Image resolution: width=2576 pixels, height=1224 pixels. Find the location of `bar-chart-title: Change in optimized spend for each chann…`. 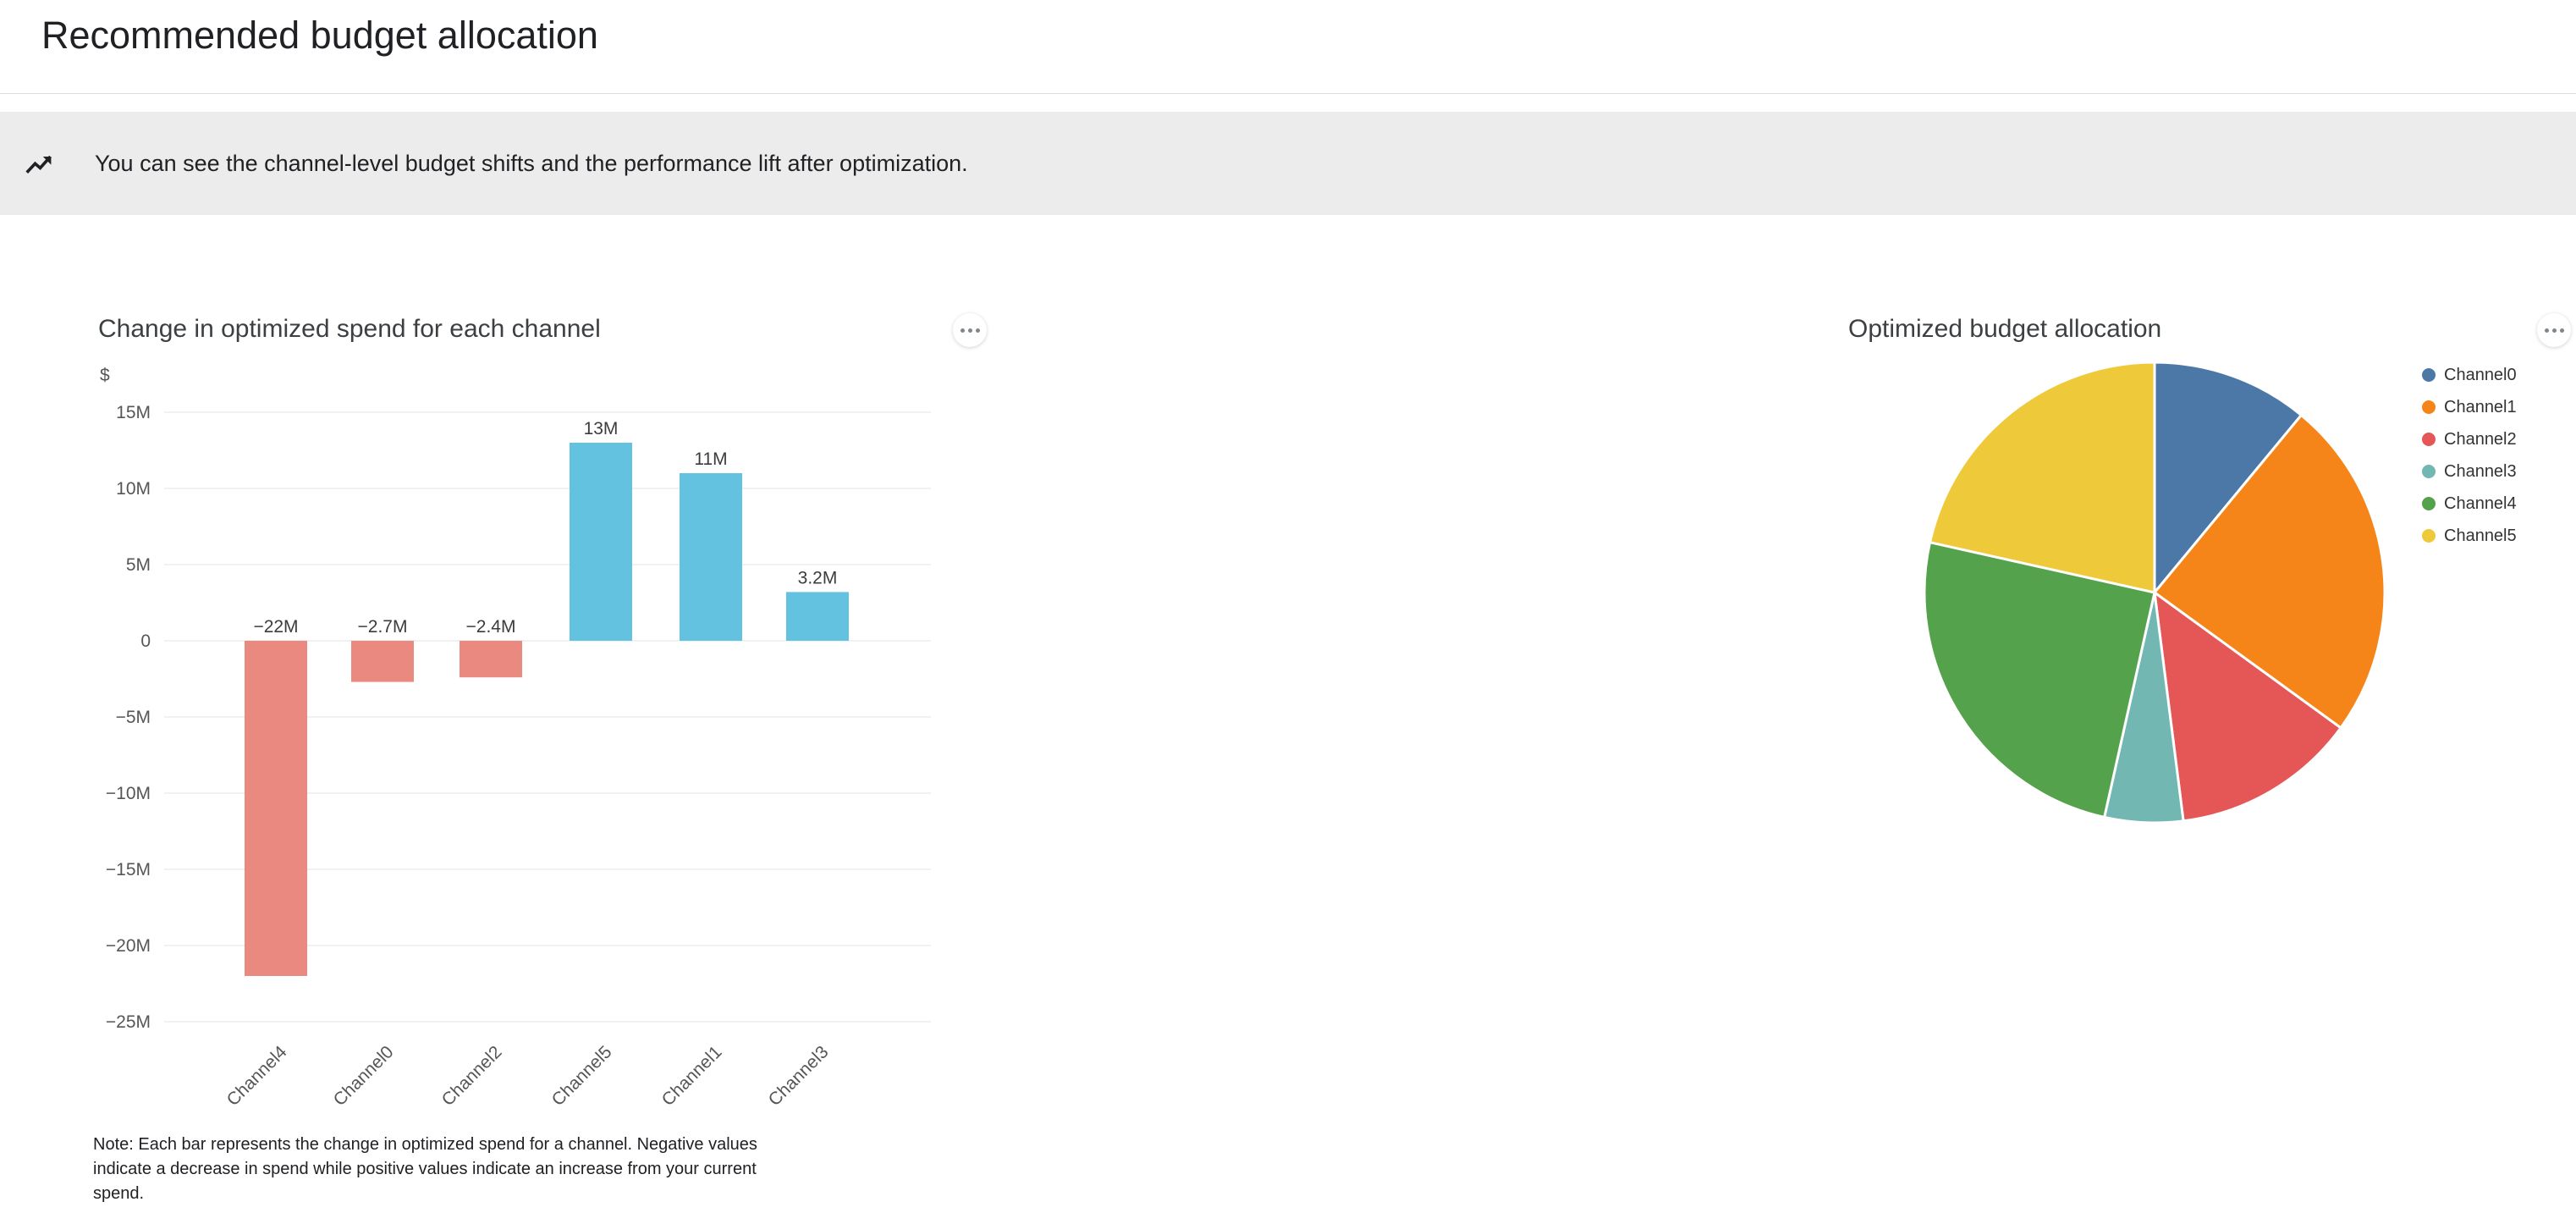

bar-chart-title: Change in optimized spend for each chann… is located at coordinates (349, 329).